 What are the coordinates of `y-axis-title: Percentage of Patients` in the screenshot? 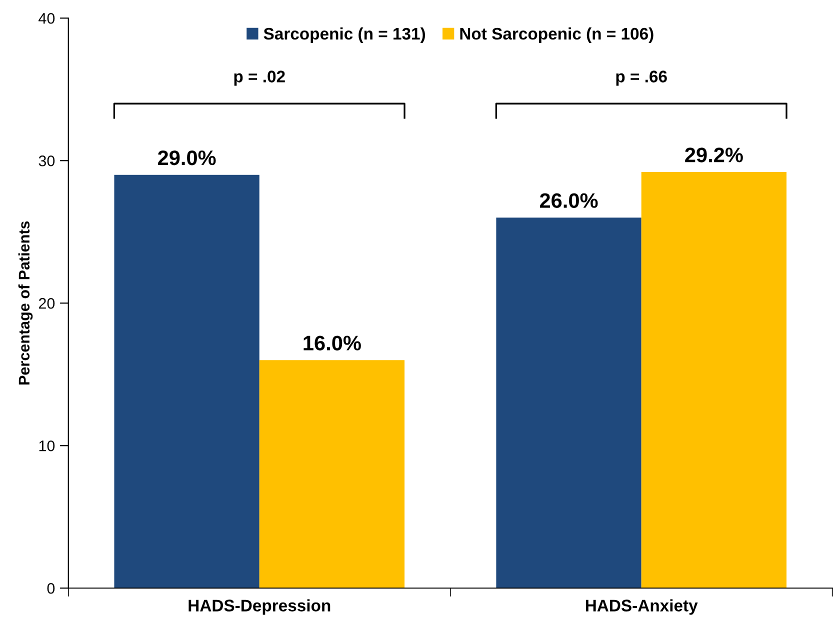 It's located at (25, 302).